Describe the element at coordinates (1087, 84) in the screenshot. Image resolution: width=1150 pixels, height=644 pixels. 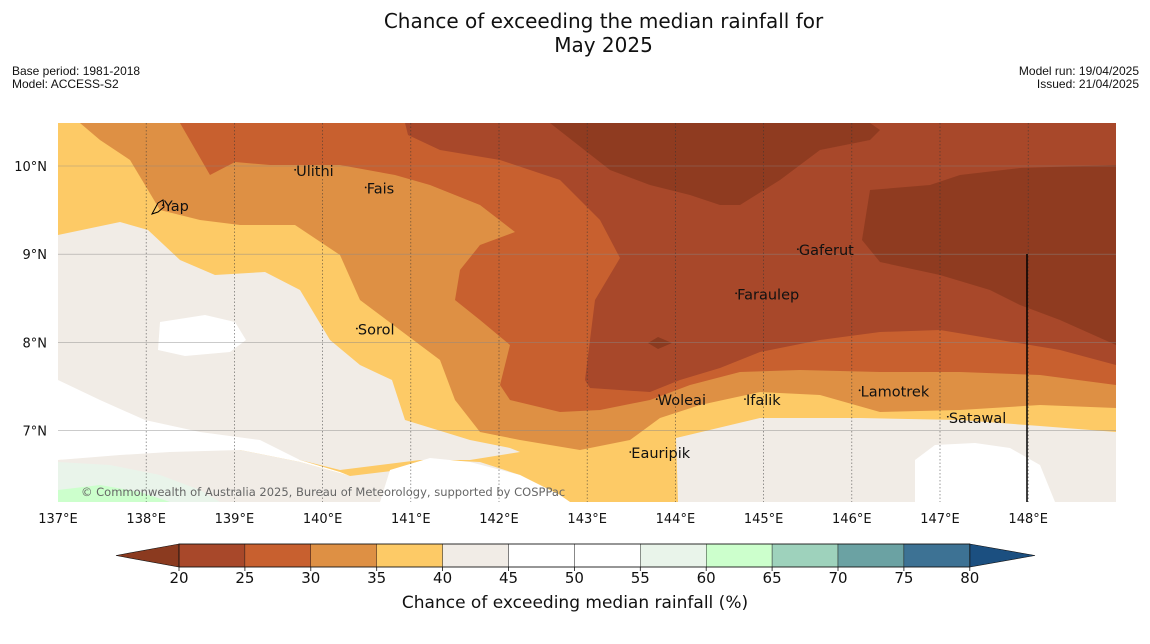
I see `issued-label: Issued: 21/04/2025` at that location.